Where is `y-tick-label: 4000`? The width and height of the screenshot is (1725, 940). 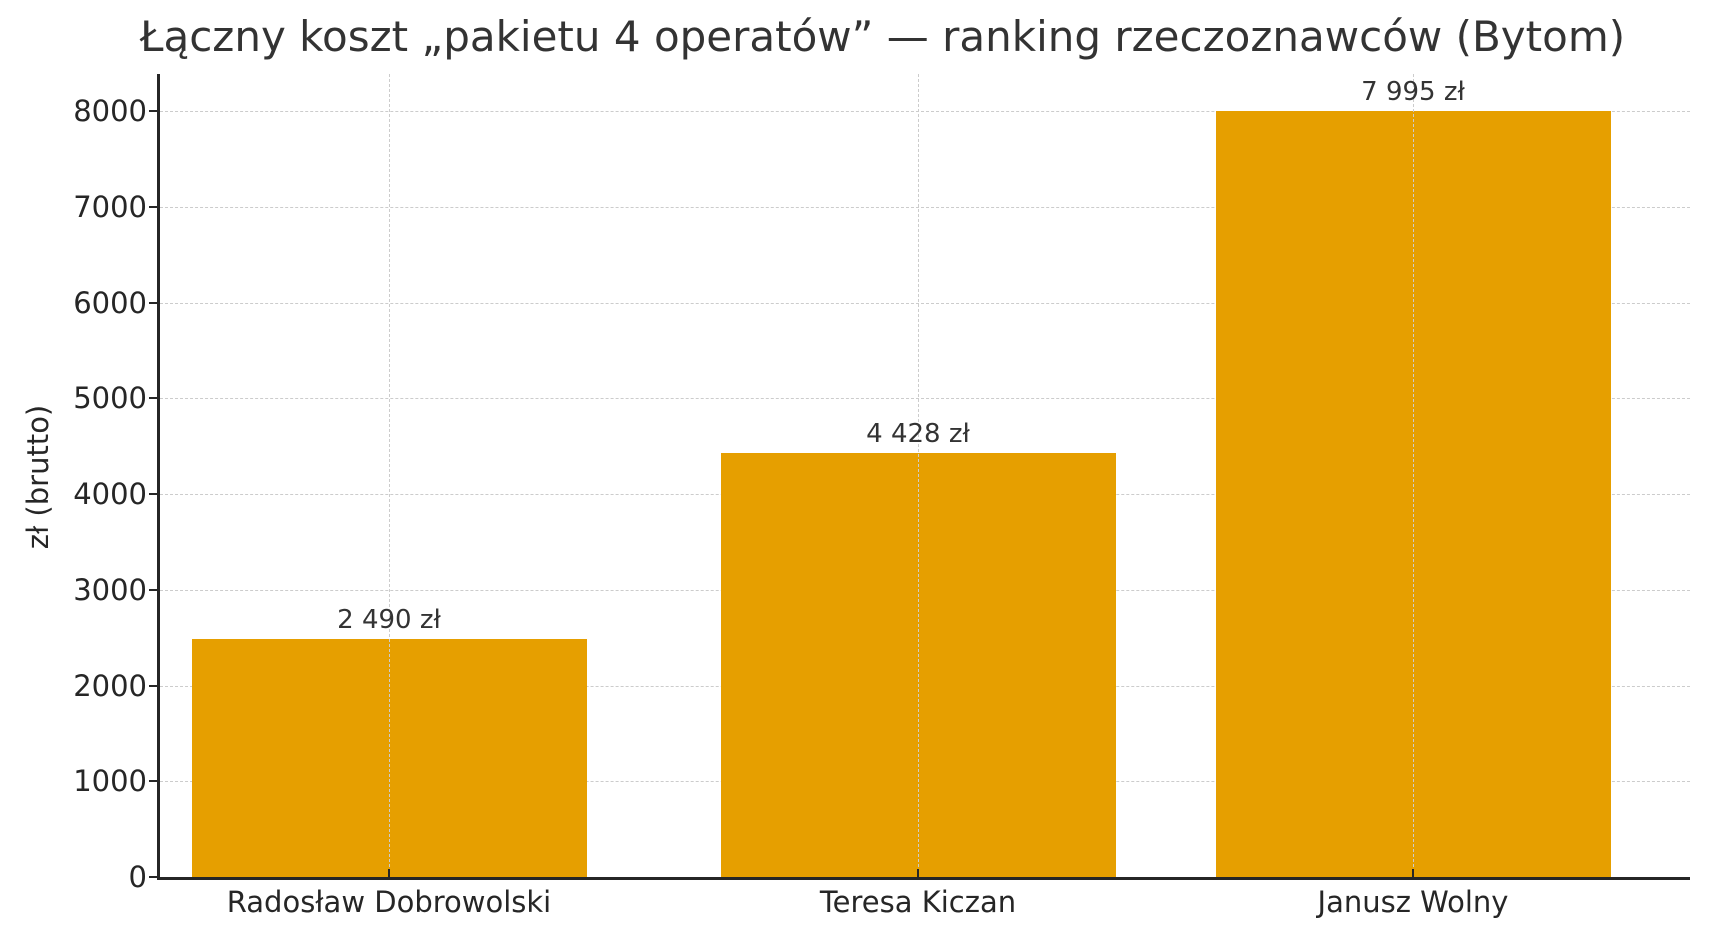
y-tick-label: 4000 is located at coordinates (110, 494).